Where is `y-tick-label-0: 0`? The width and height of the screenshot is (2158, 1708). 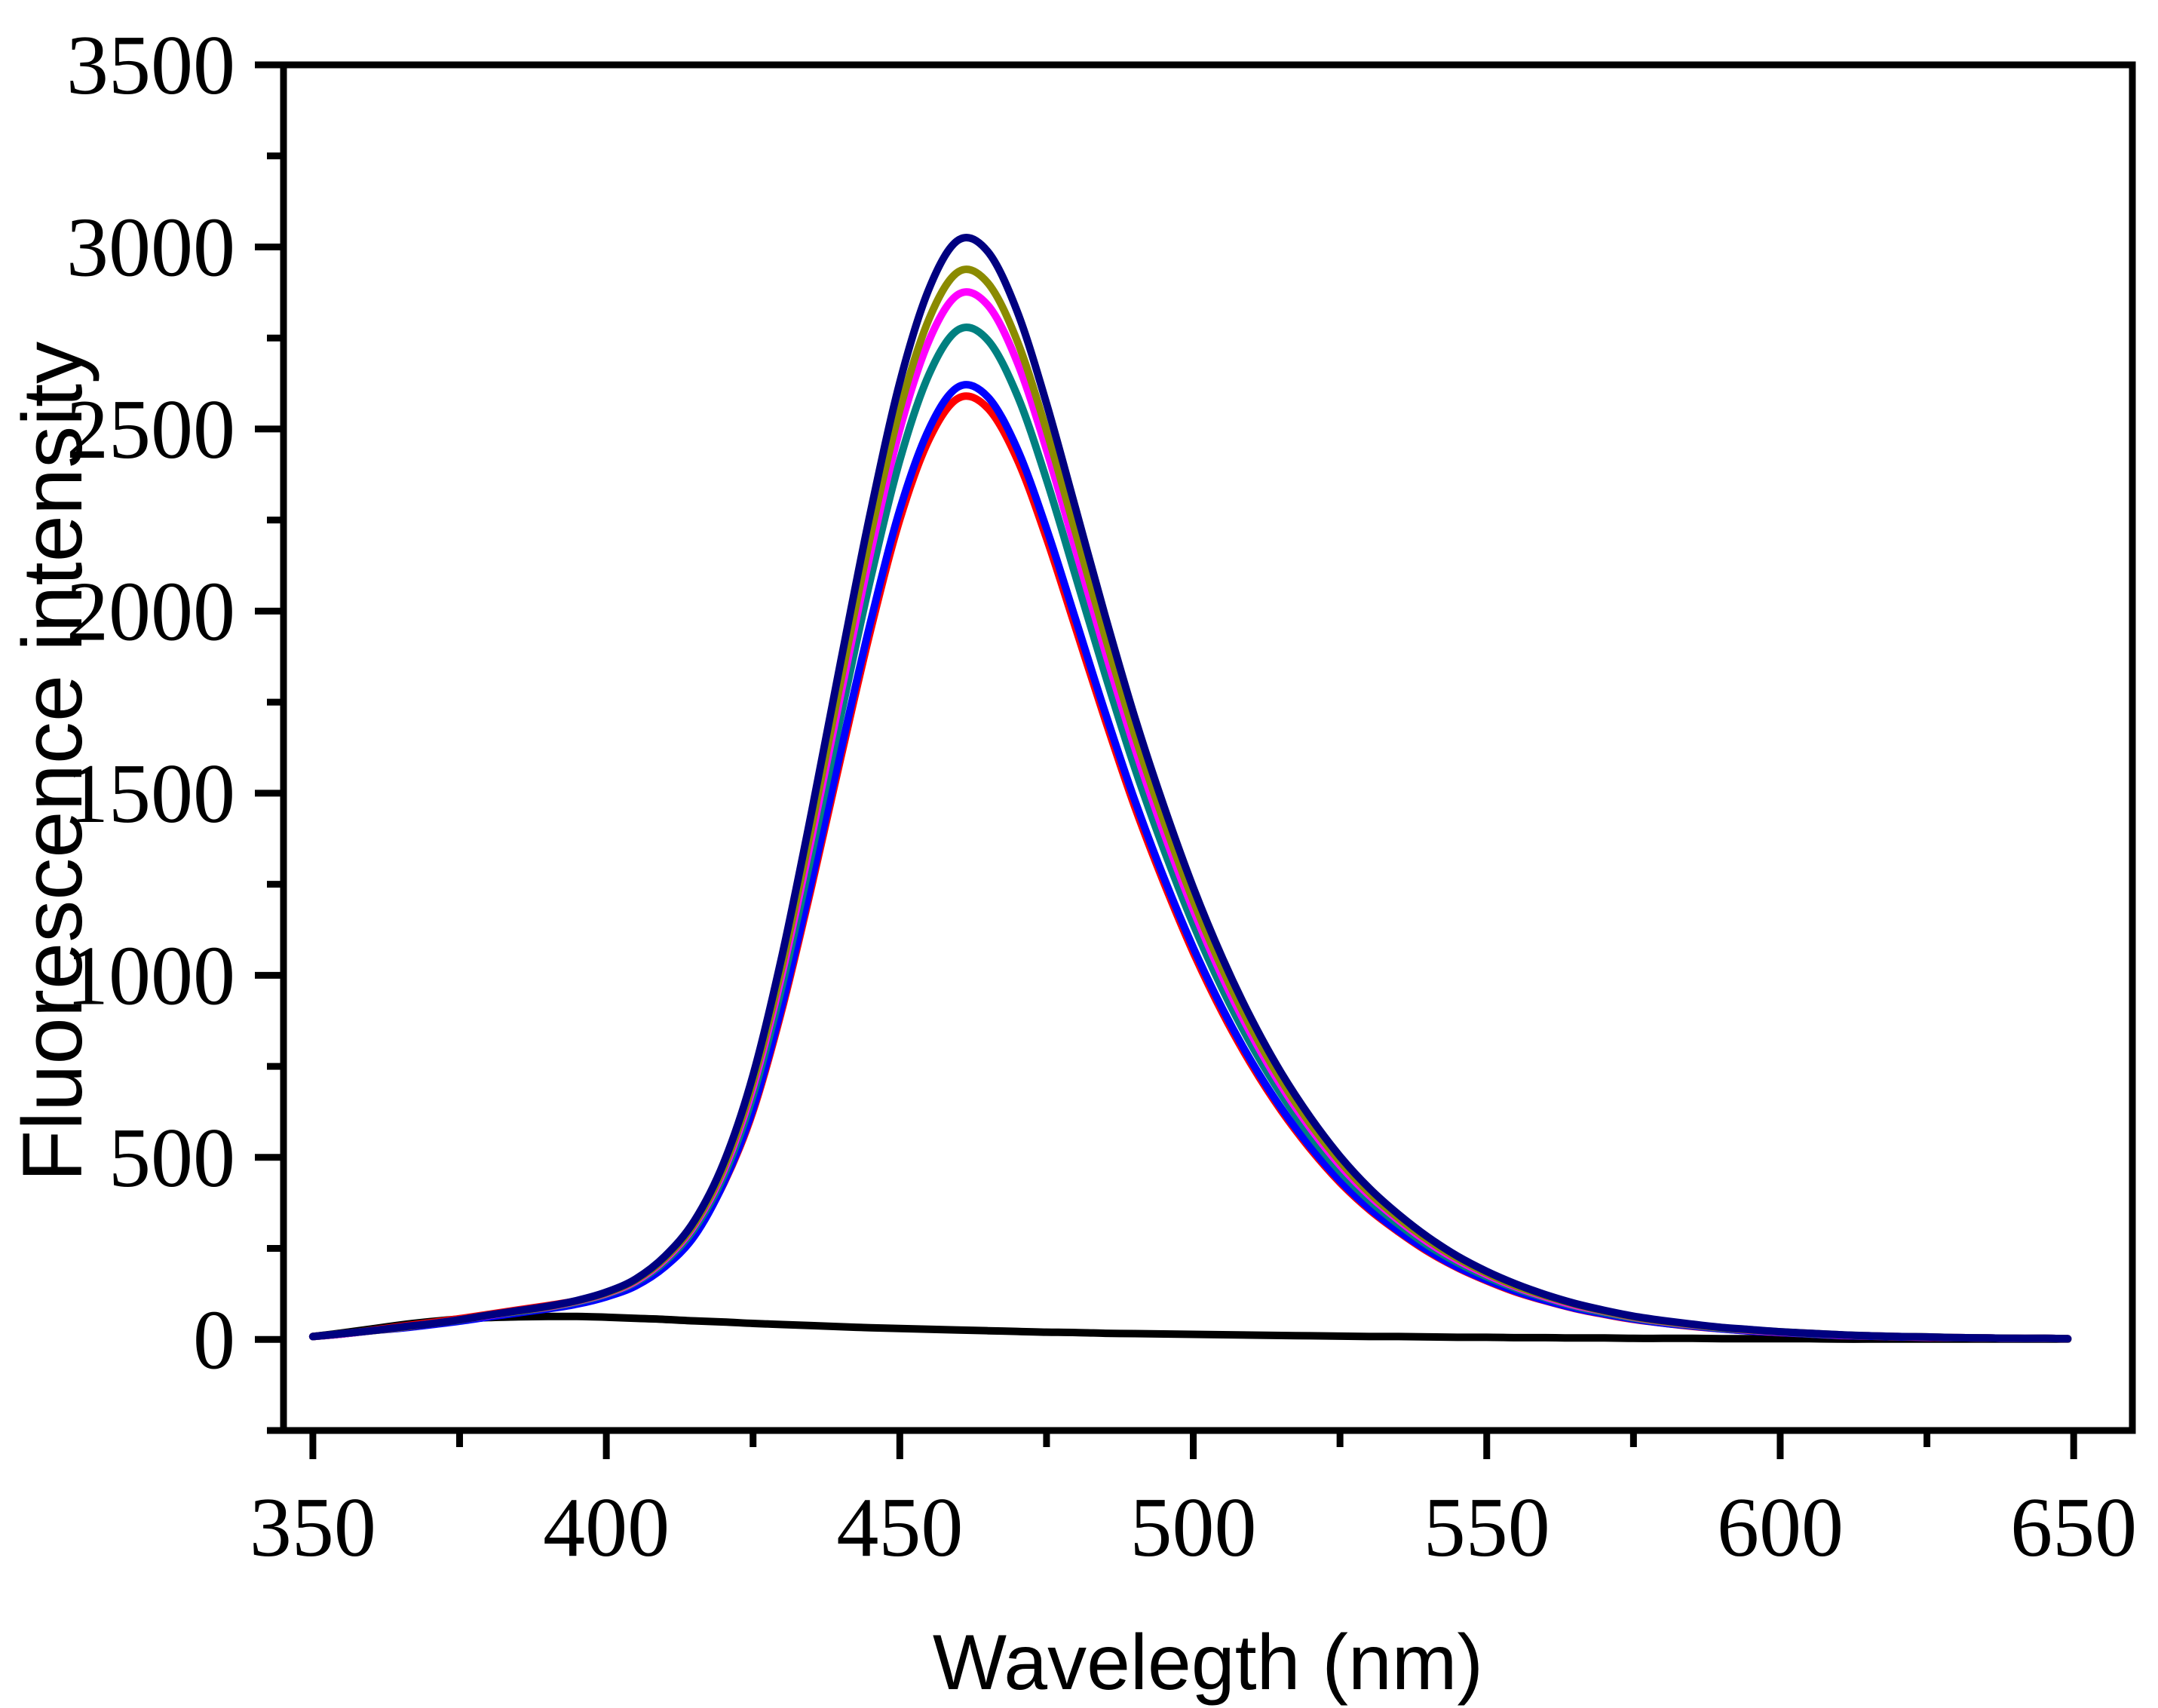
y-tick-label-0: 0 is located at coordinates (214, 1340).